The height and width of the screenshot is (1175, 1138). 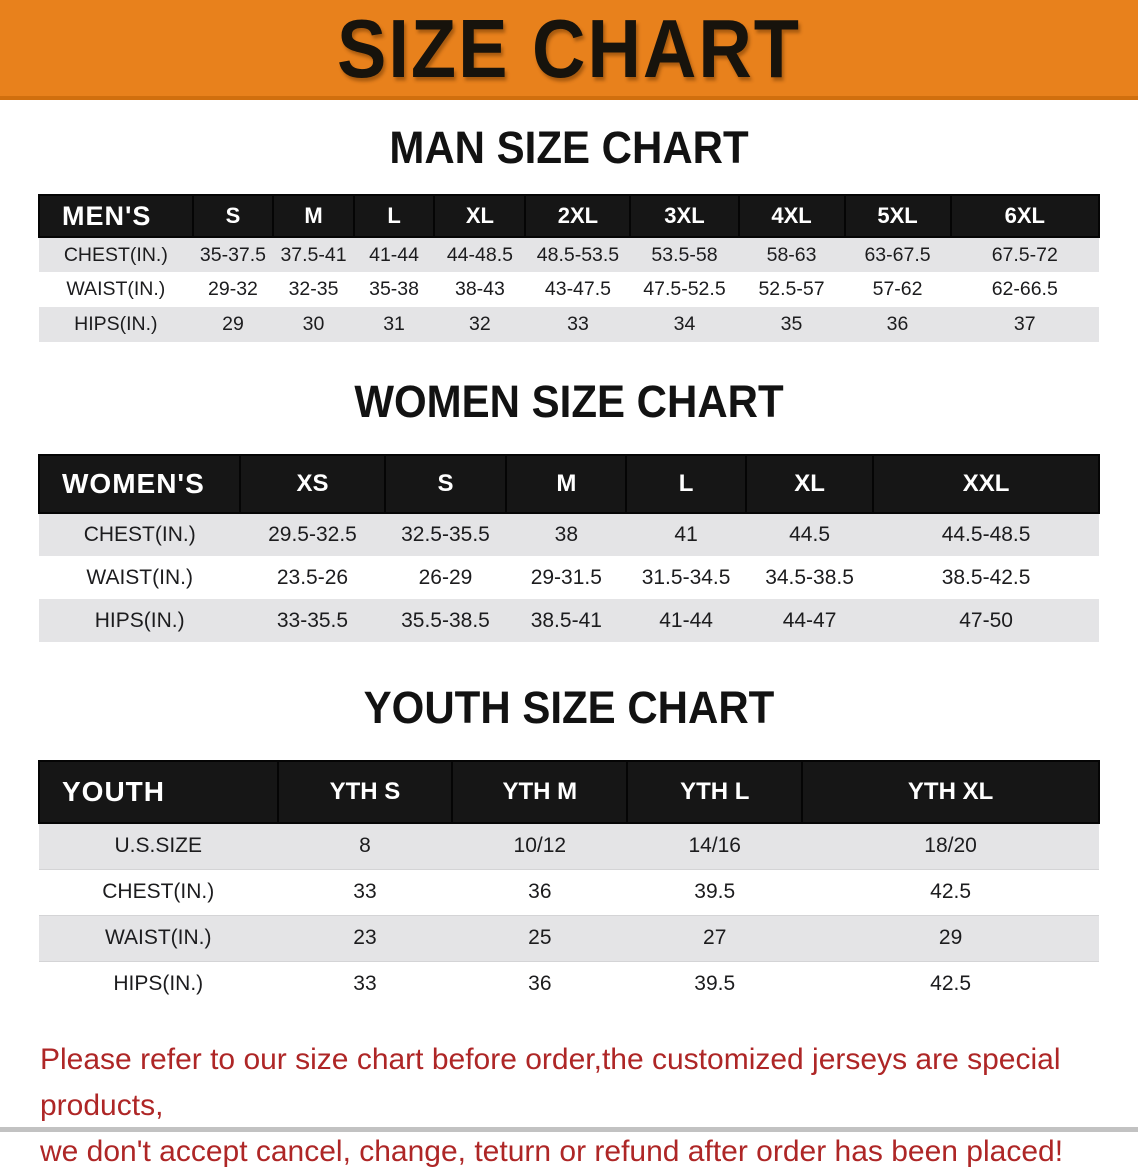 I want to click on value-cell: 57-62, so click(x=897, y=289).